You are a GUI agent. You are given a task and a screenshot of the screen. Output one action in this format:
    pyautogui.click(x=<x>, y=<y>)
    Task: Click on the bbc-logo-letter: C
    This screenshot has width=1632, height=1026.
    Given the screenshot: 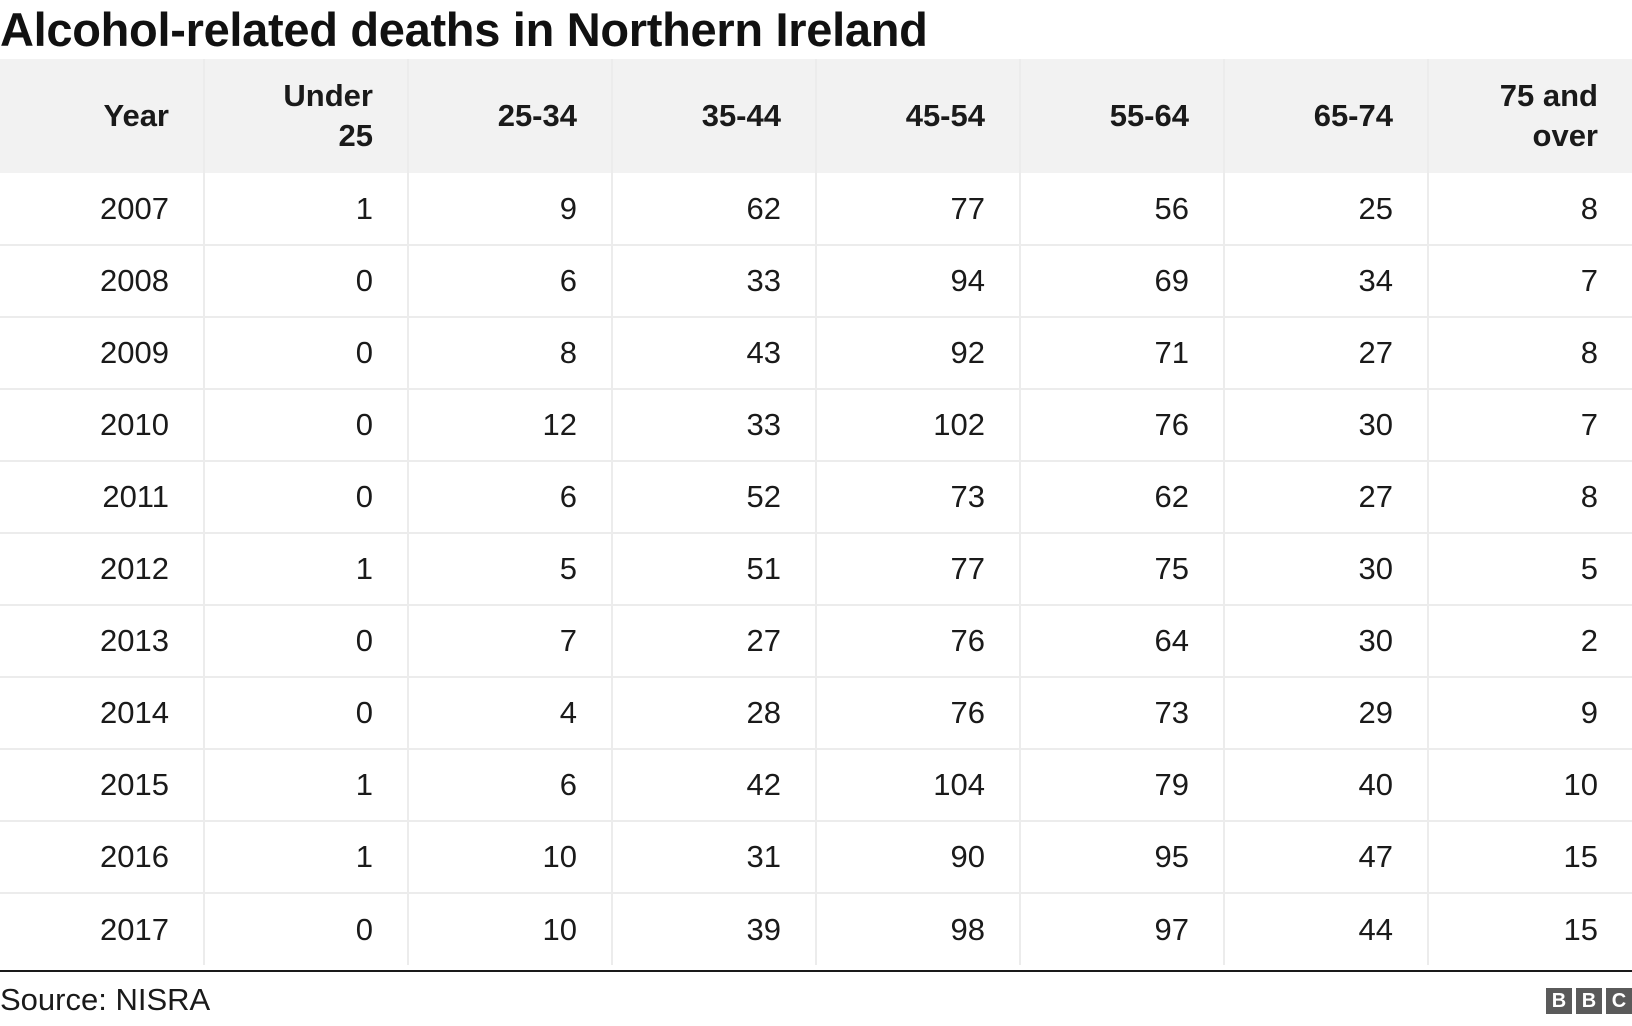 What is the action you would take?
    pyautogui.click(x=1619, y=1001)
    